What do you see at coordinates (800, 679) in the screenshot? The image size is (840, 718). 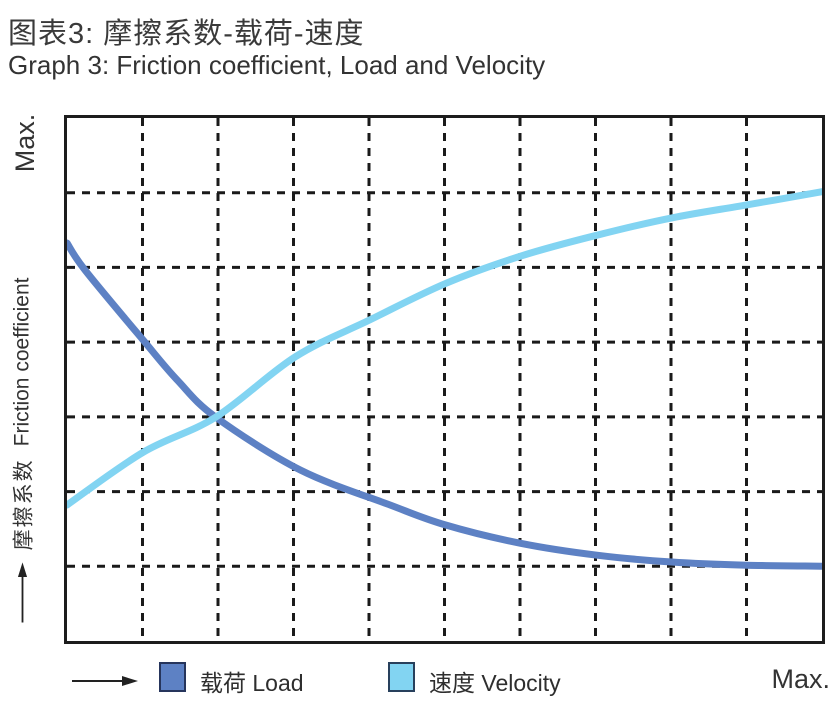 I see `x-axis-max-label: Max.` at bounding box center [800, 679].